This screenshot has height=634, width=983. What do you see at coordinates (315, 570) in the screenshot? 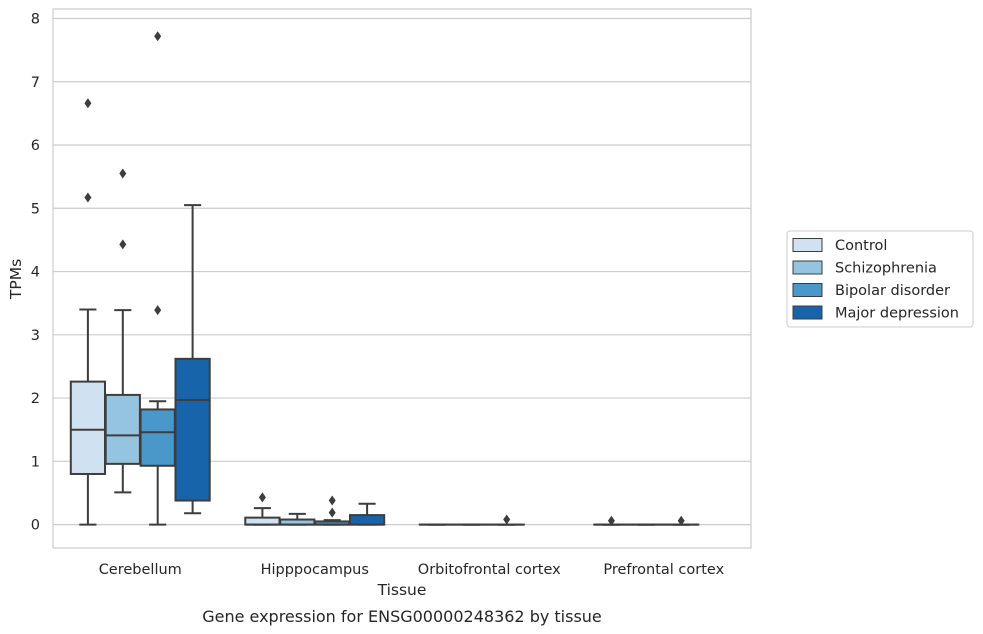
I see `x-tick-label: Hipppocampus` at bounding box center [315, 570].